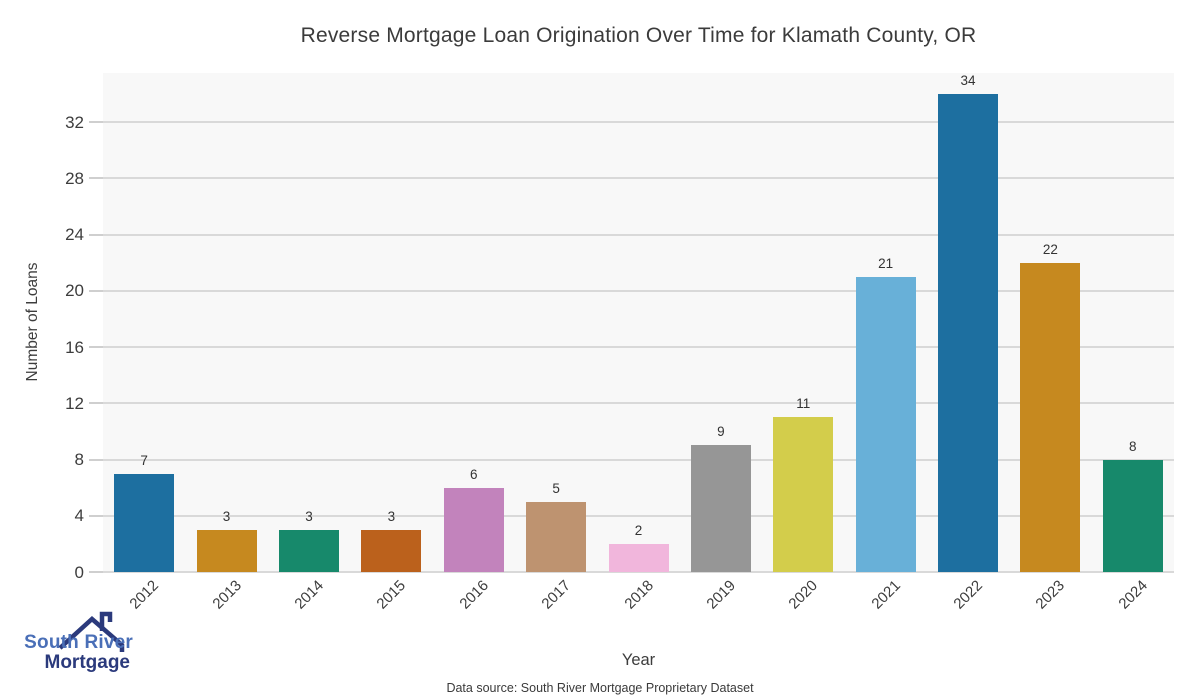 This screenshot has height=700, width=1200. What do you see at coordinates (74, 403) in the screenshot?
I see `y-tick-label-12: 12` at bounding box center [74, 403].